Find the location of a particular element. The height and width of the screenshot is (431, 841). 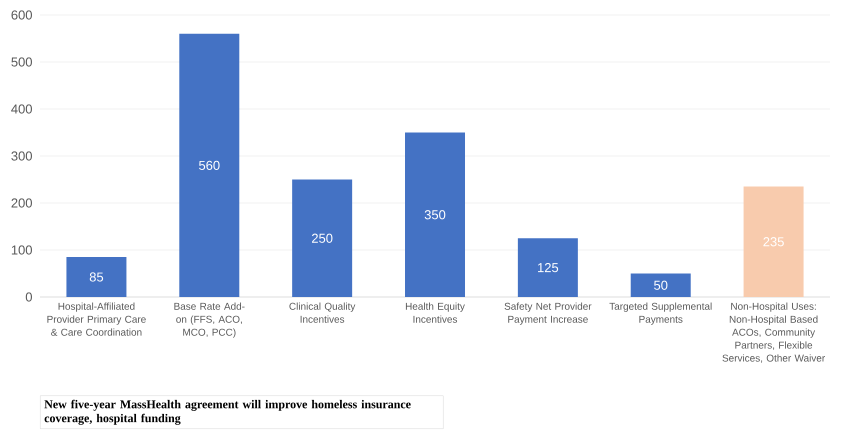

data-label: 350 is located at coordinates (435, 215).